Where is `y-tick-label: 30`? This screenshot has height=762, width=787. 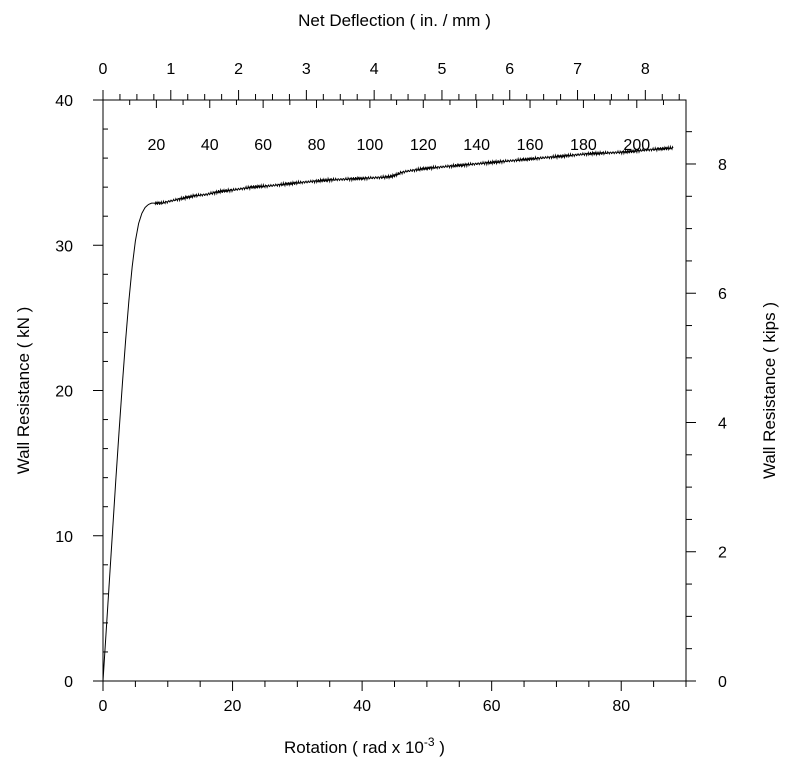
y-tick-label: 30 is located at coordinates (64, 246).